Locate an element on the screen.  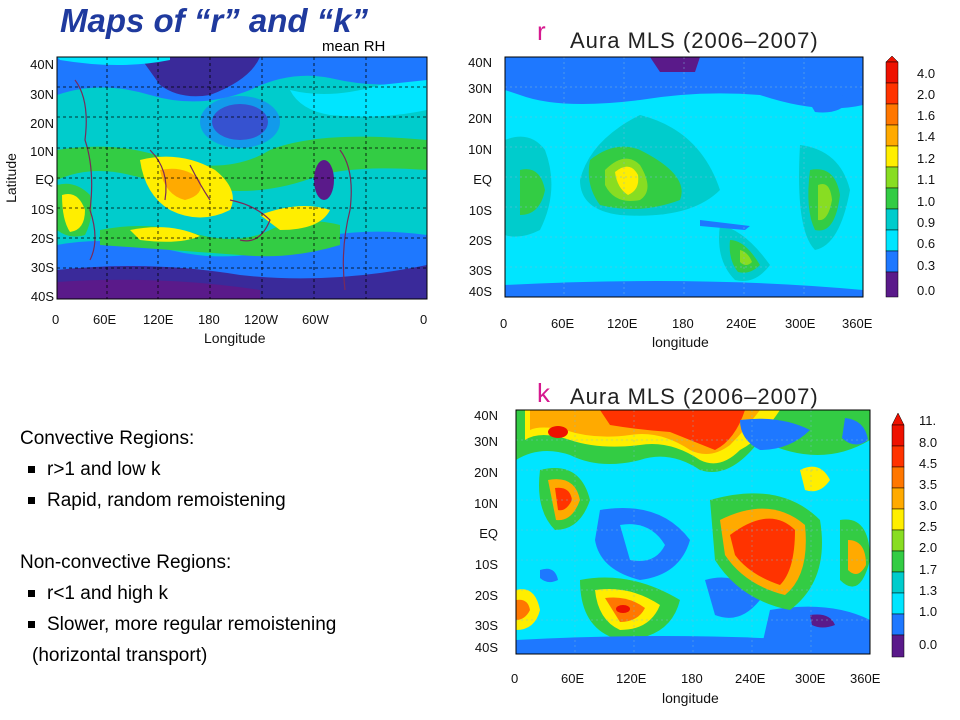
convective-bullet: r>1 and low k is located at coordinates (178, 469).